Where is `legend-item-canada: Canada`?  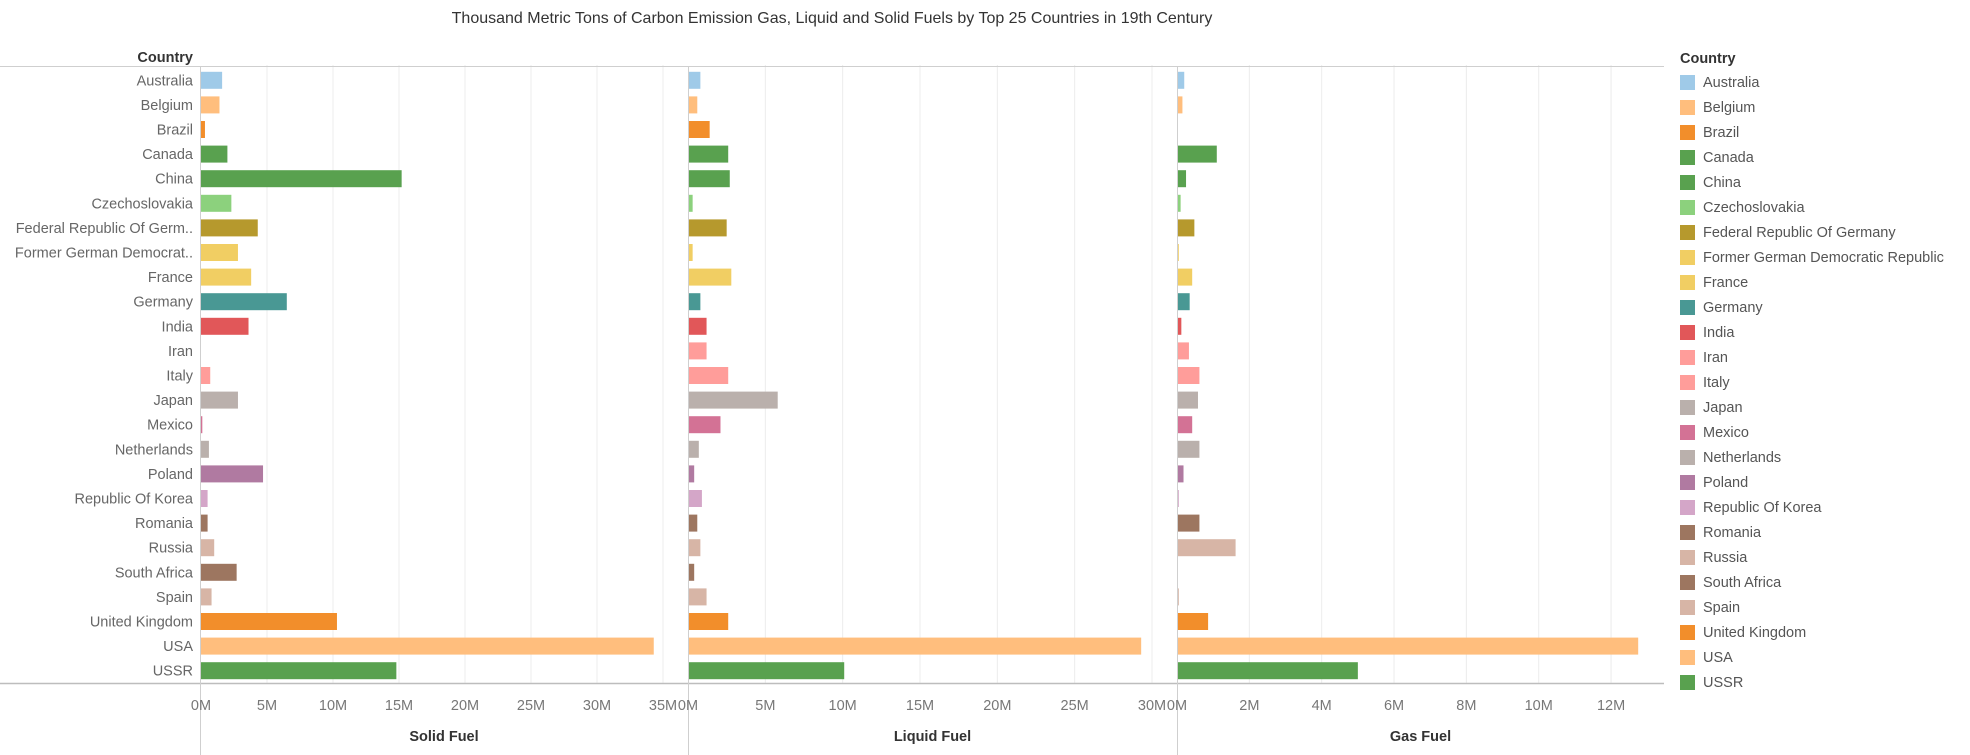 legend-item-canada: Canada is located at coordinates (1825, 157).